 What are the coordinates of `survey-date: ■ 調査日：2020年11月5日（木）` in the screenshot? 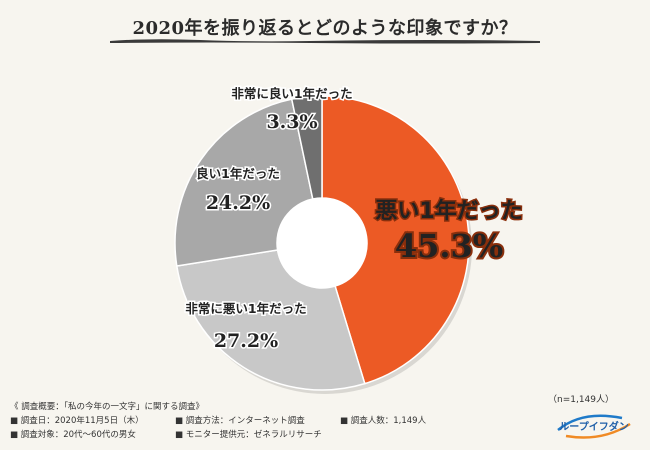 It's located at (77, 421).